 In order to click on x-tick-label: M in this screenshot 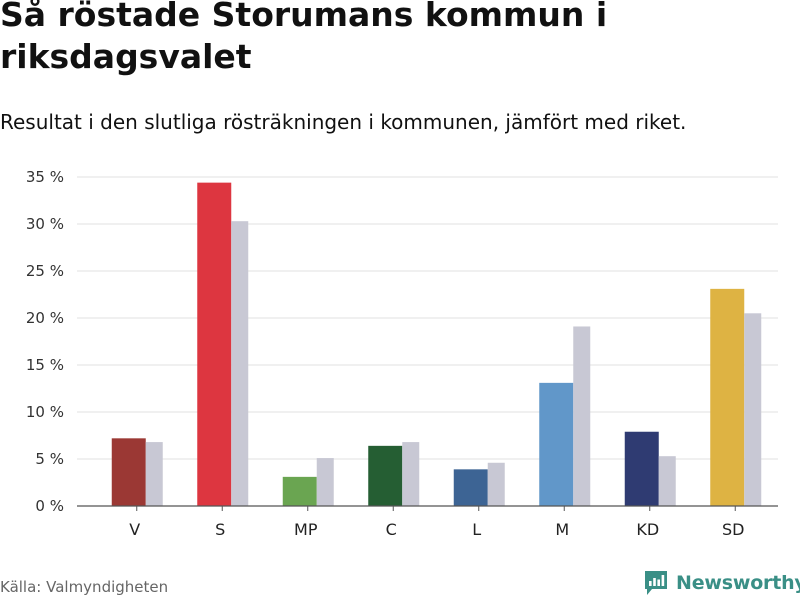, I will do `click(562, 529)`.